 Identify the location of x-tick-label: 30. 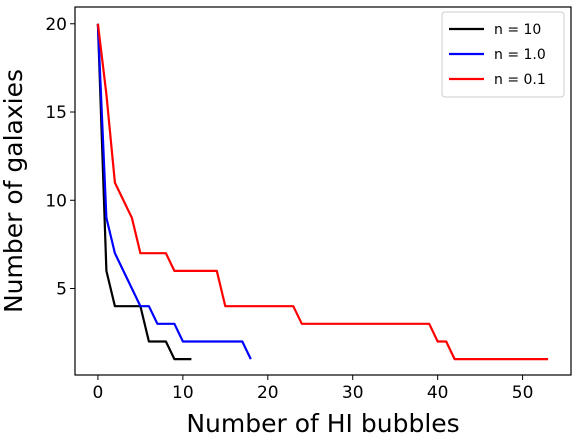
(353, 393).